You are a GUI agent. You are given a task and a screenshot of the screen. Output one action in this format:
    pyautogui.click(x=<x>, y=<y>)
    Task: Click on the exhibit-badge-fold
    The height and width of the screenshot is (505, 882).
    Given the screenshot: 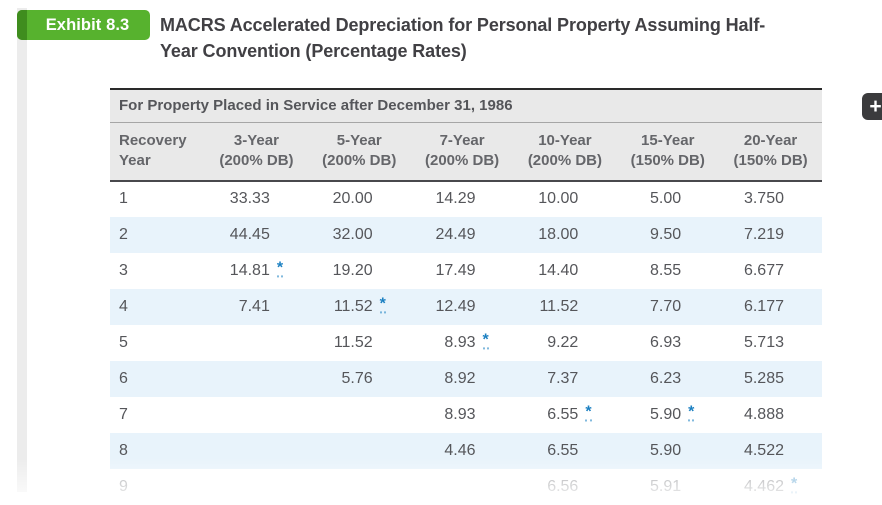 What is the action you would take?
    pyautogui.click(x=22, y=25)
    